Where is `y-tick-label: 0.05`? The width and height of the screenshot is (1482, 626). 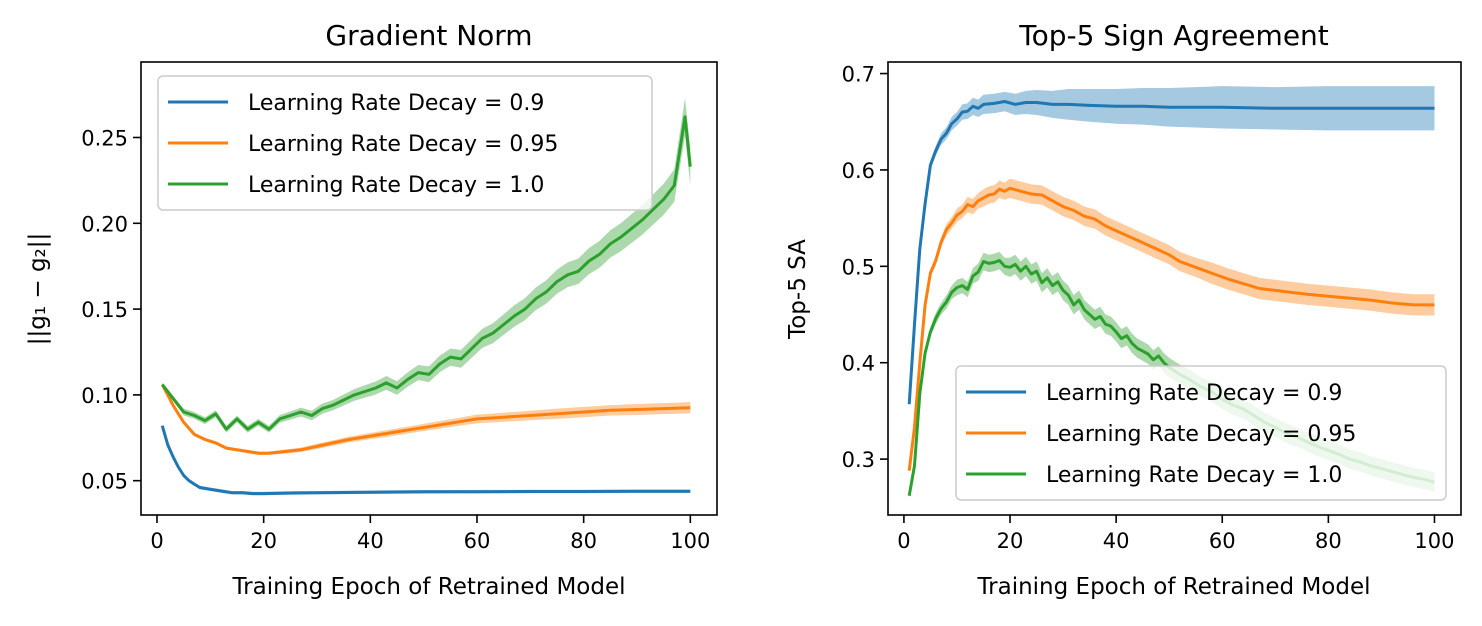
y-tick-label: 0.05 is located at coordinates (104, 482).